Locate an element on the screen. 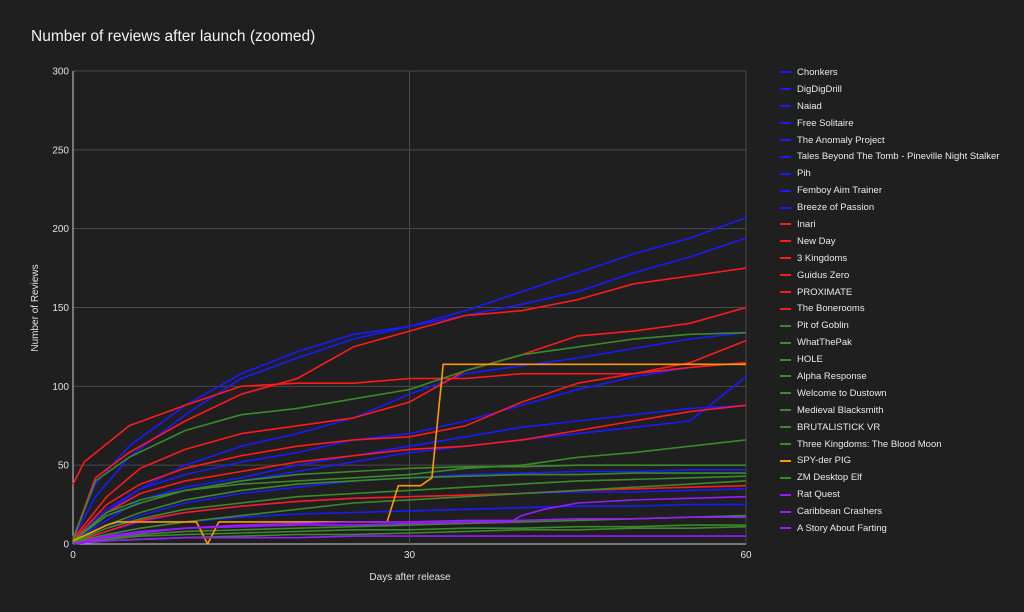  legend-label: Femboy Aim Trainer is located at coordinates (839, 191).